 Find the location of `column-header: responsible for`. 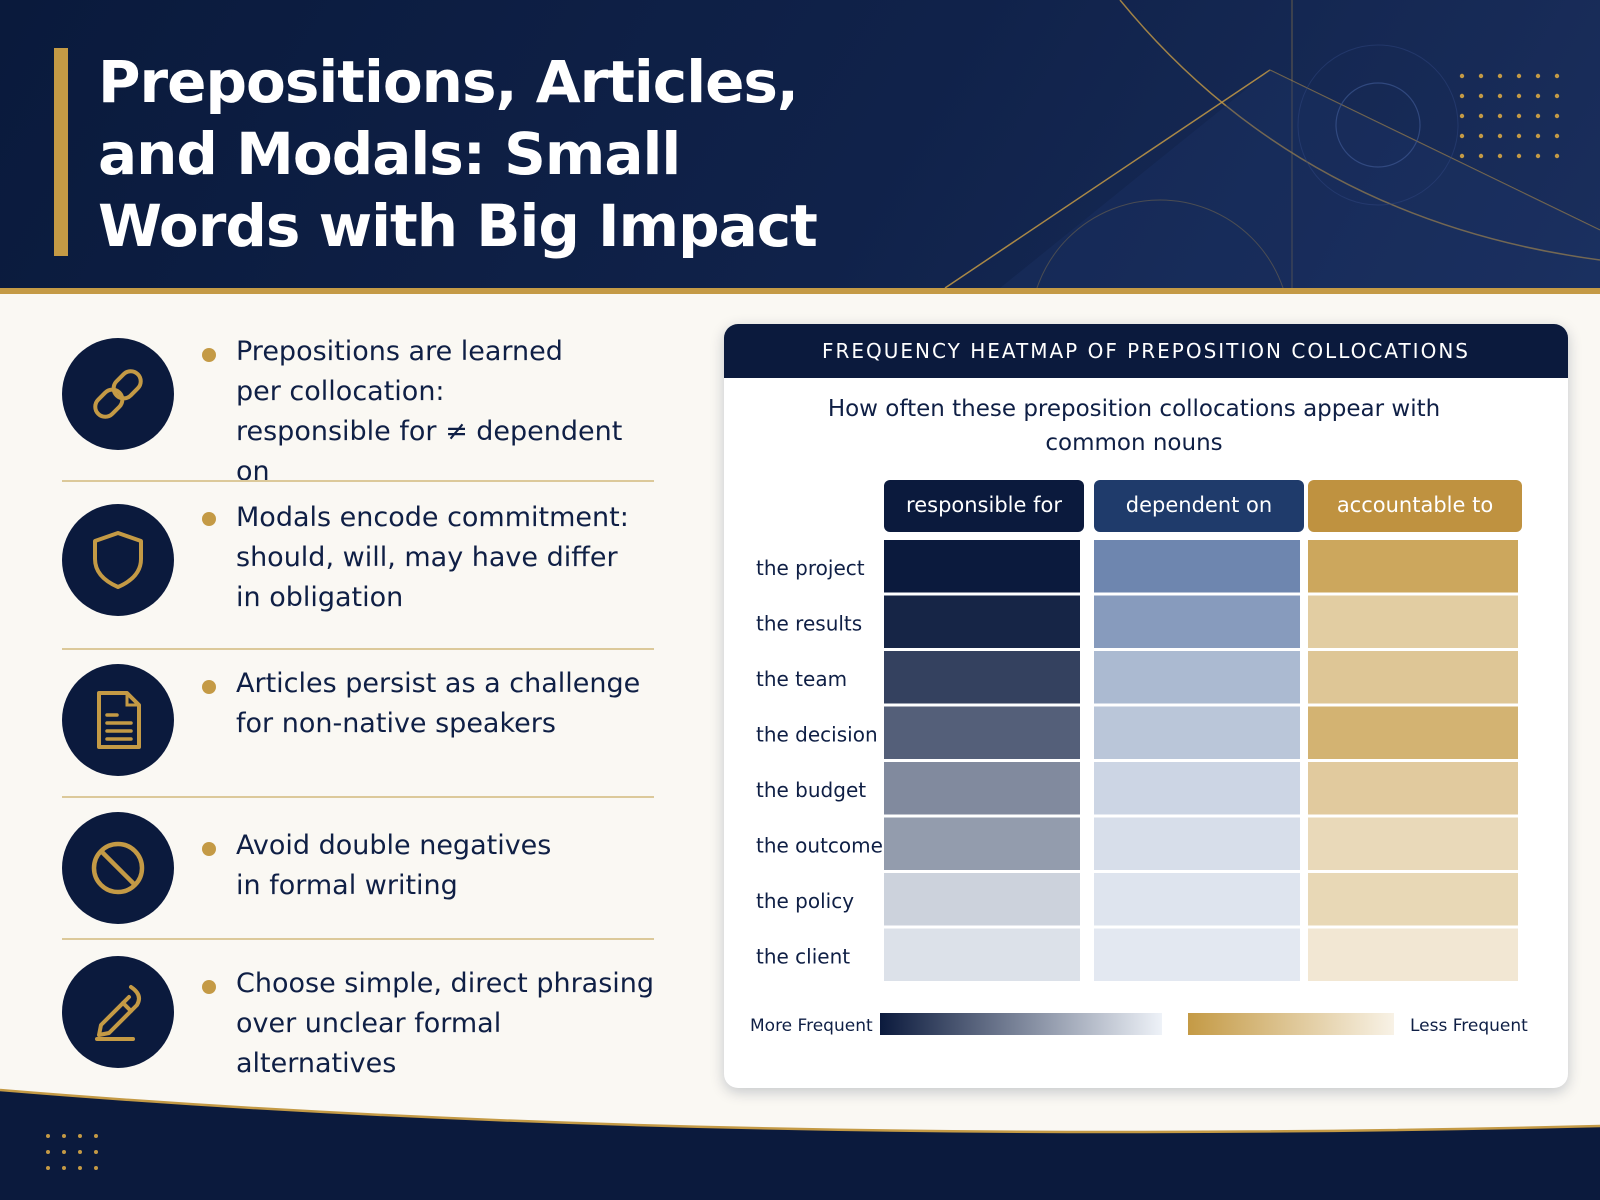

column-header: responsible for is located at coordinates (984, 506).